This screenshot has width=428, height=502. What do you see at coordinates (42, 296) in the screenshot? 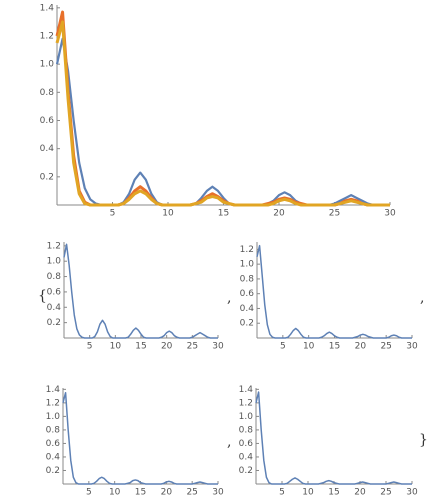
I see `list-open-brace: {` at bounding box center [42, 296].